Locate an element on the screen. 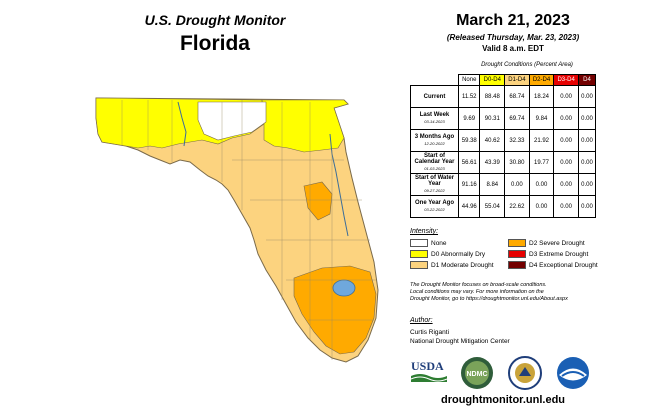  region-none-bigbend is located at coordinates (232, 121).